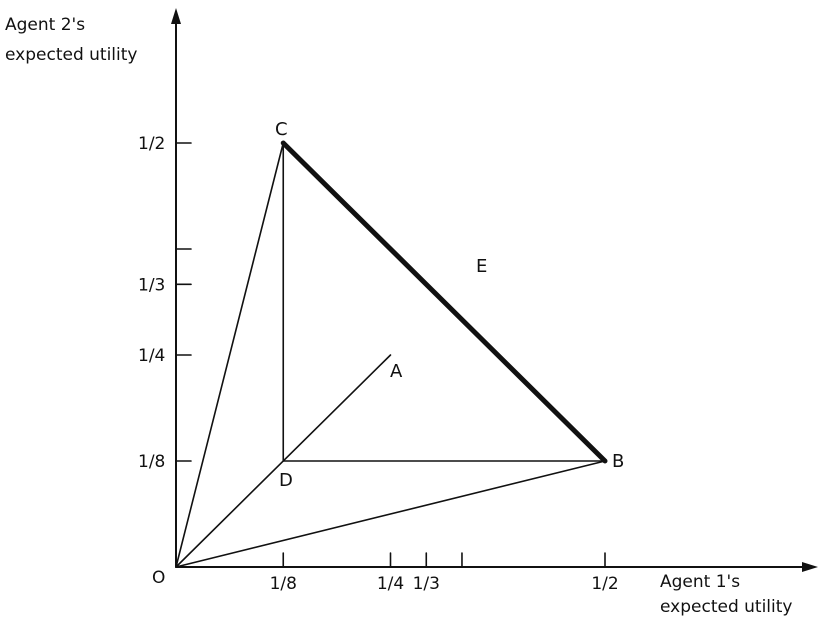  Describe the element at coordinates (390, 584) in the screenshot. I see `x-tick-label: 1/4` at that location.